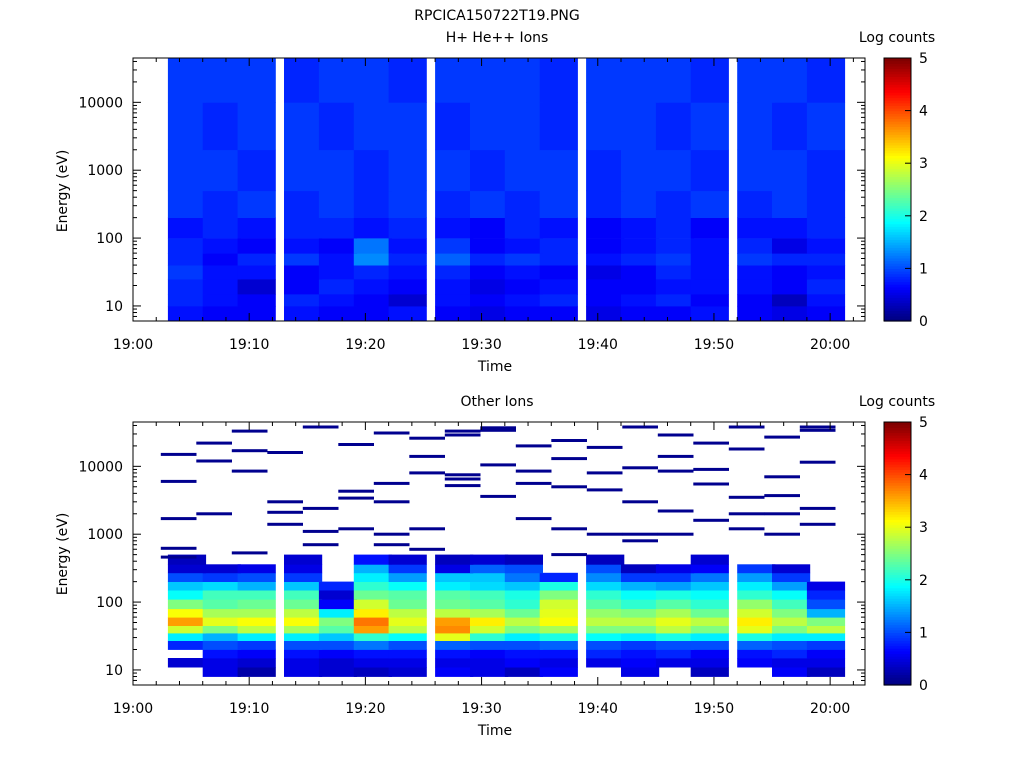 The width and height of the screenshot is (1024, 768). Describe the element at coordinates (133, 345) in the screenshot. I see `x-tick-label: 19:00` at that location.